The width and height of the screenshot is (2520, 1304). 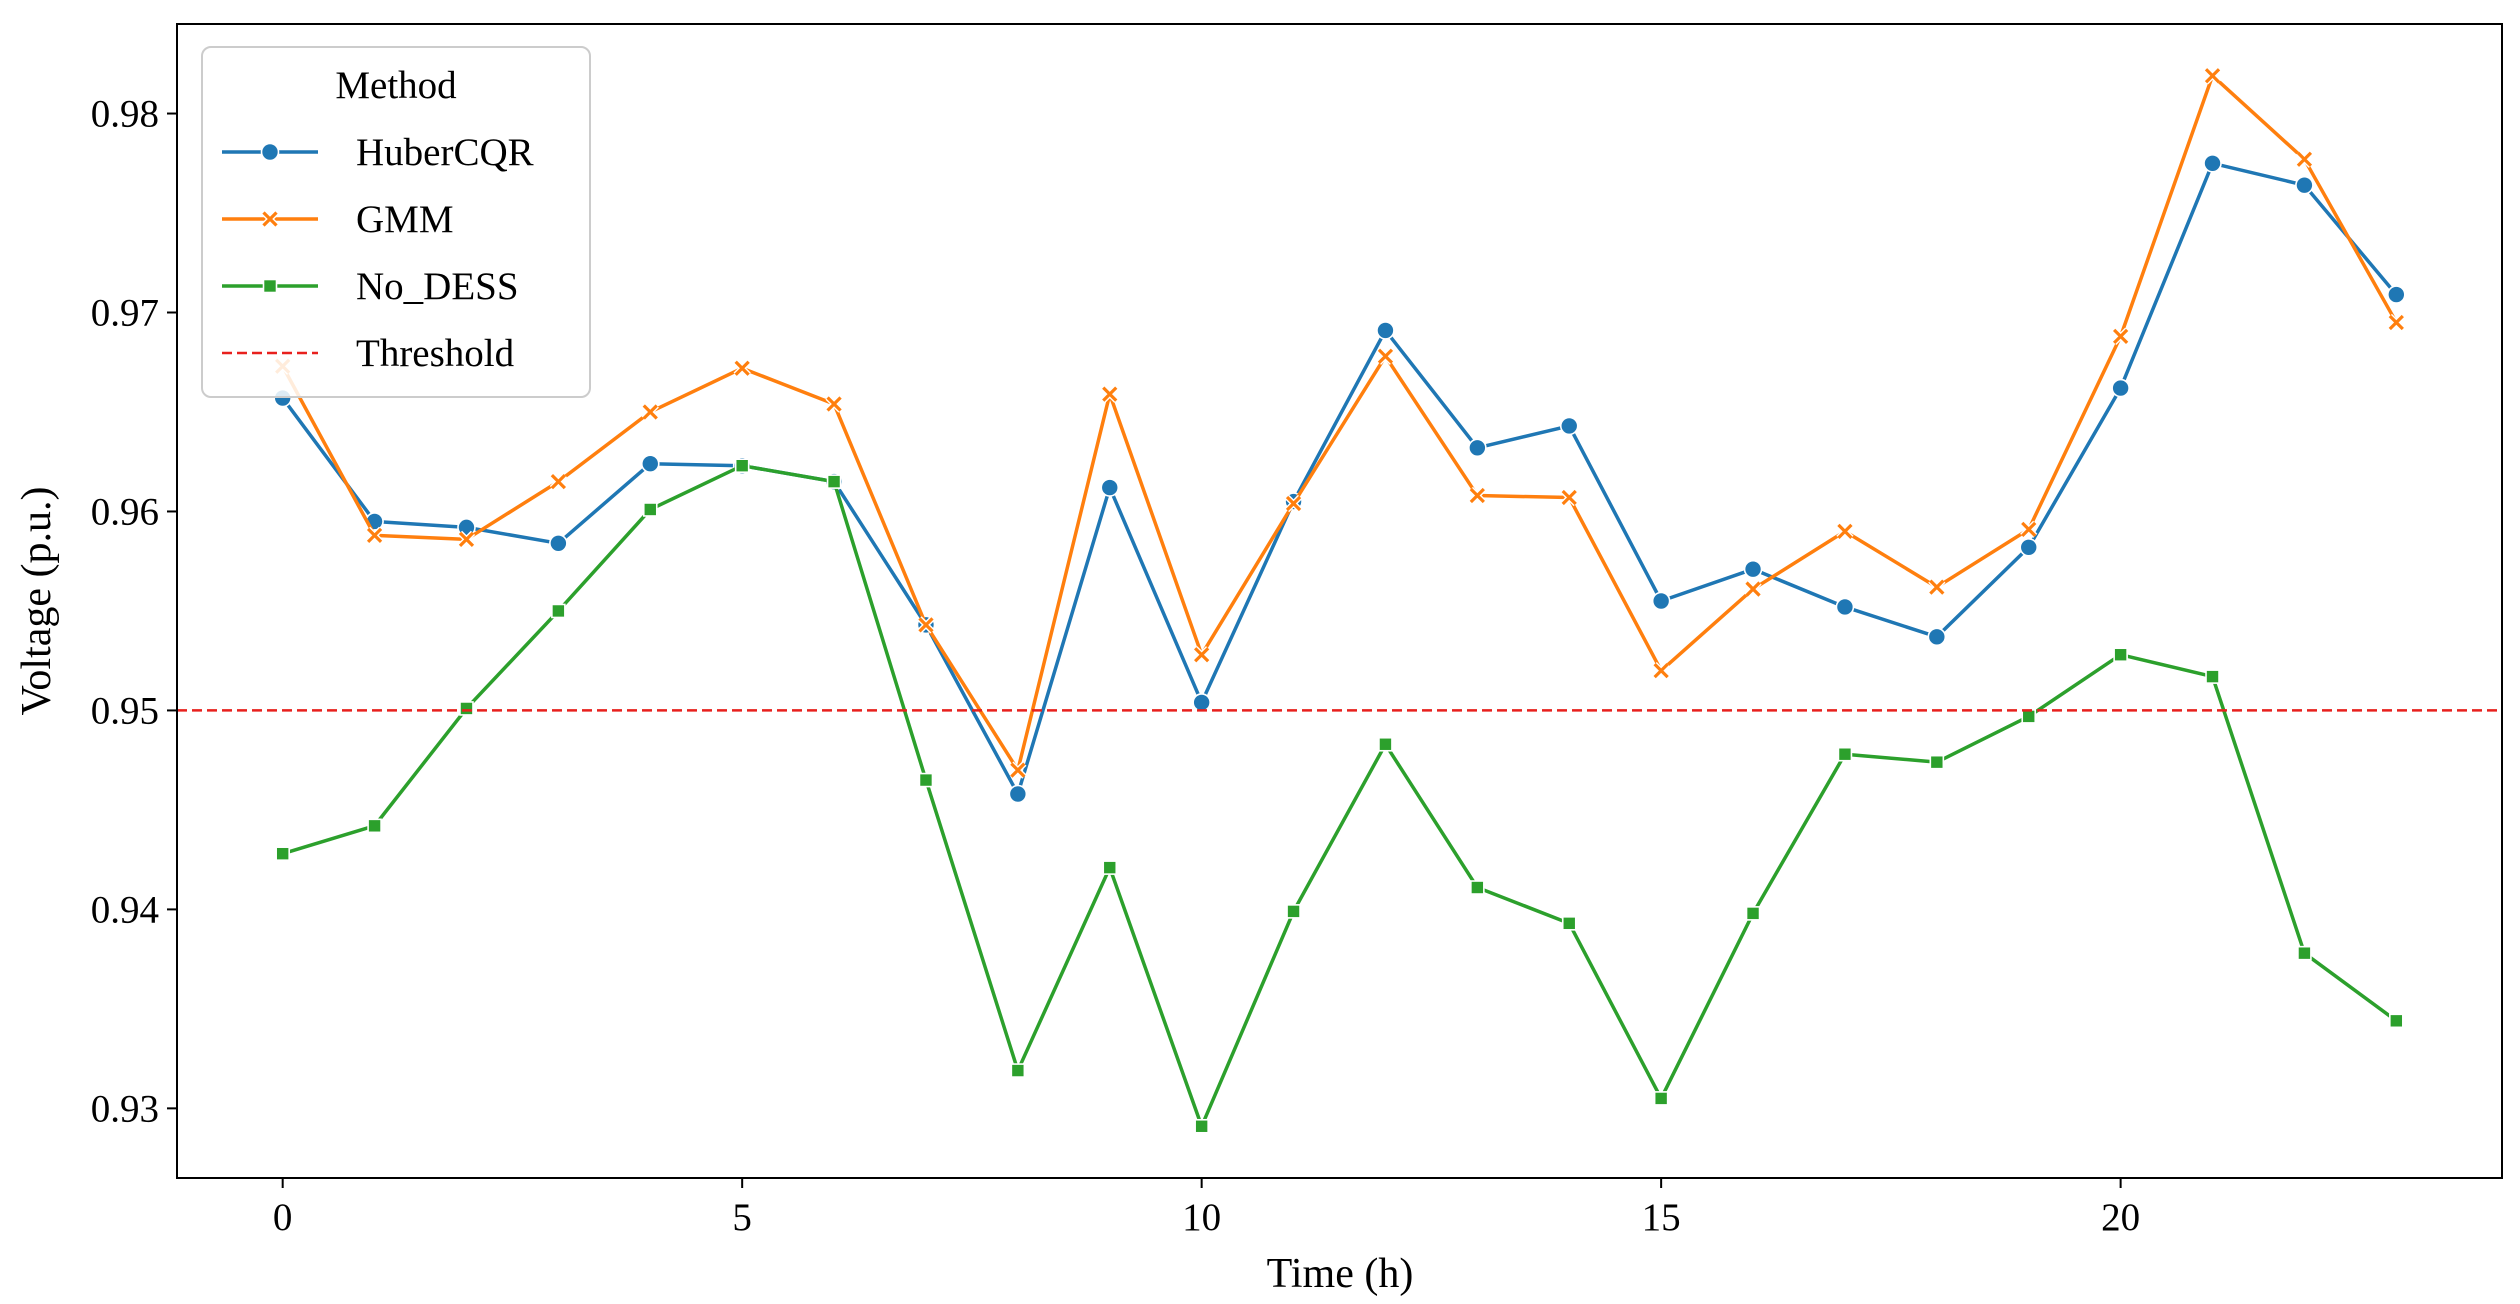 I want to click on legend: Method HuberCQR GMM No_DESS Threshold, so click(x=396, y=222).